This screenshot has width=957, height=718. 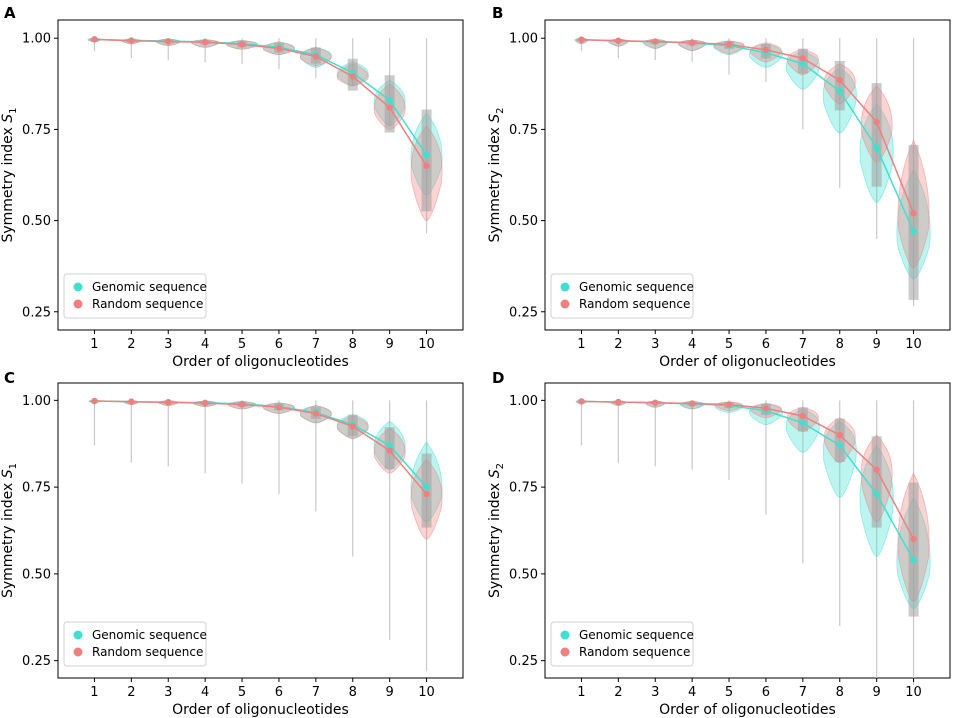 I want to click on panel-letter: B, so click(x=497, y=13).